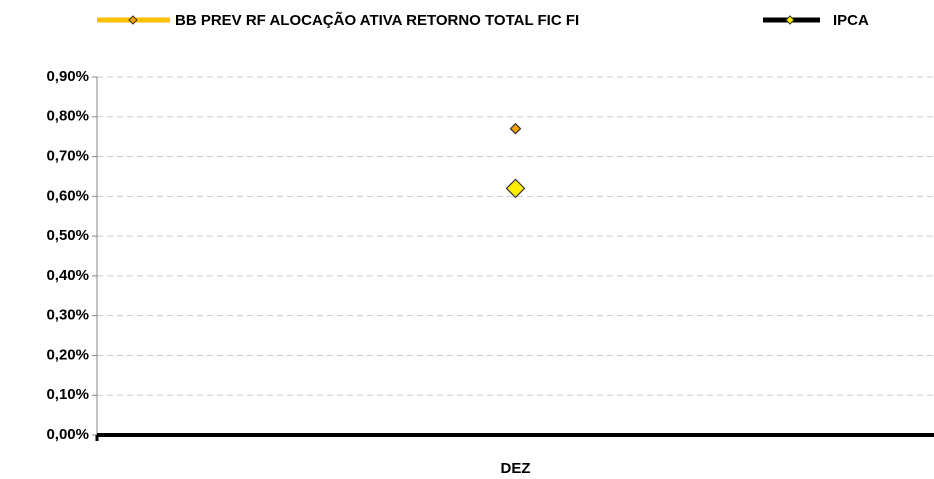  Describe the element at coordinates (67, 116) in the screenshot. I see `y-tick-label: 0,80%` at that location.